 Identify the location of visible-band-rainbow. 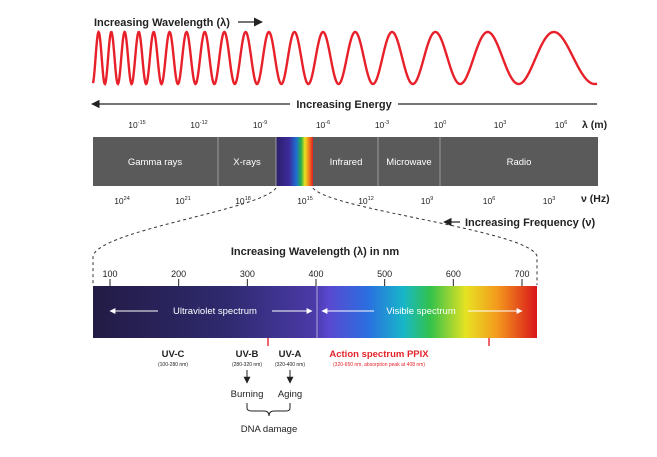
(294, 161).